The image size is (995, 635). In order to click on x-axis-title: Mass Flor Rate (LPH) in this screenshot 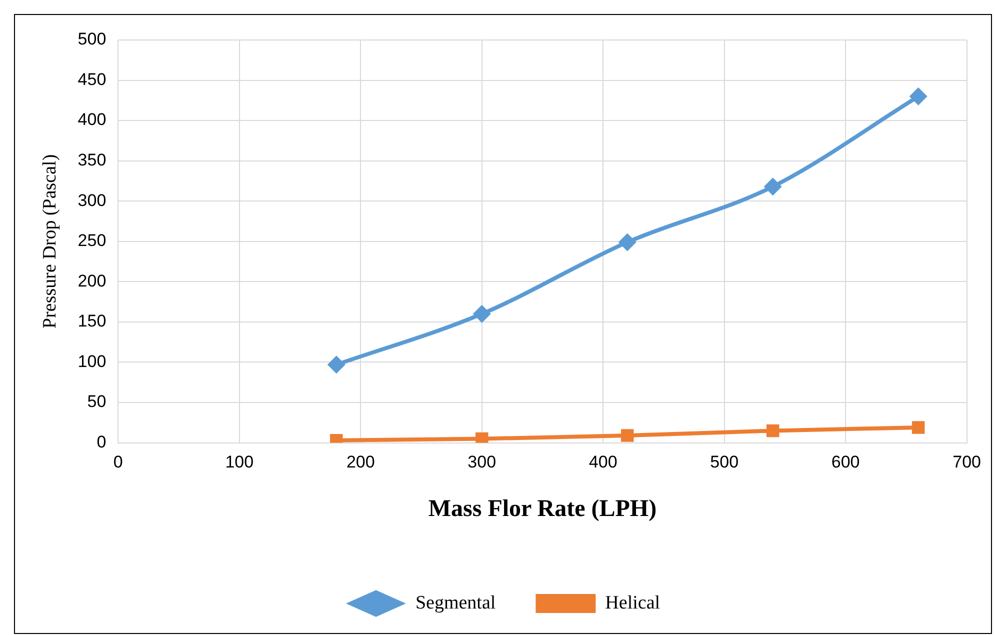, I will do `click(542, 509)`.